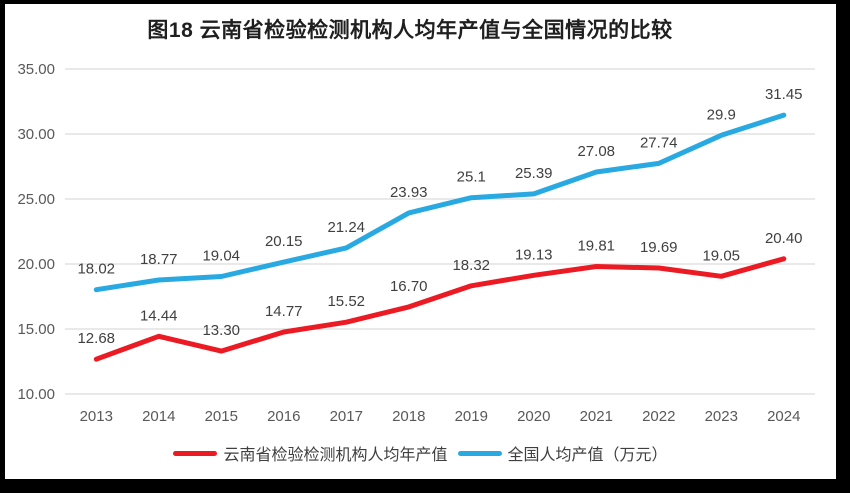  I want to click on data-label-series-1: 19.04, so click(221, 255).